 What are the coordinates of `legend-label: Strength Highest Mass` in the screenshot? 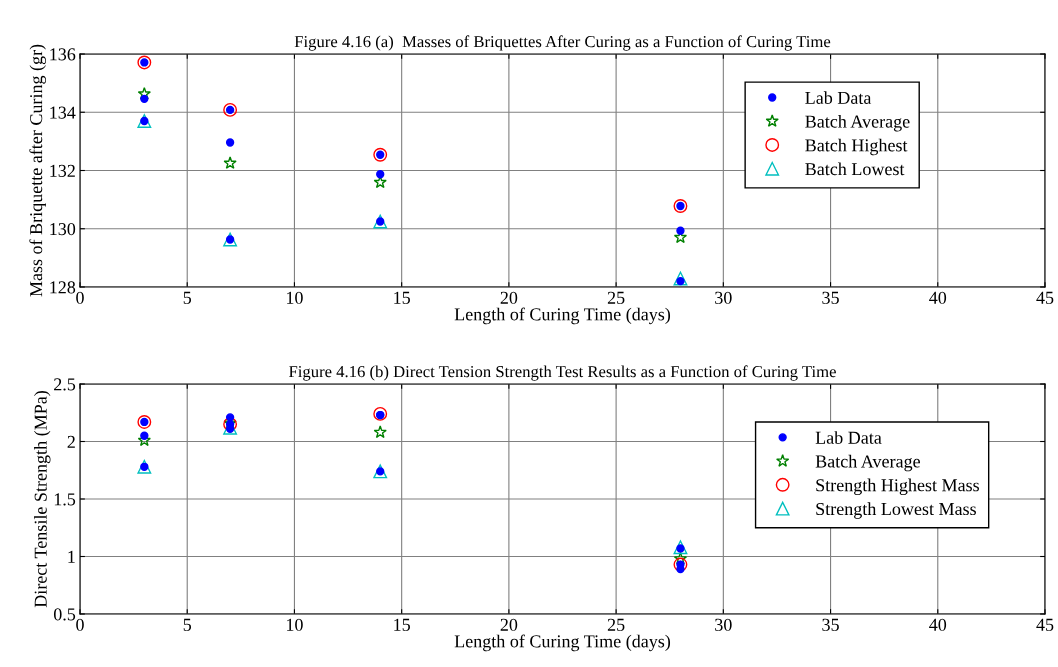 It's located at (897, 487).